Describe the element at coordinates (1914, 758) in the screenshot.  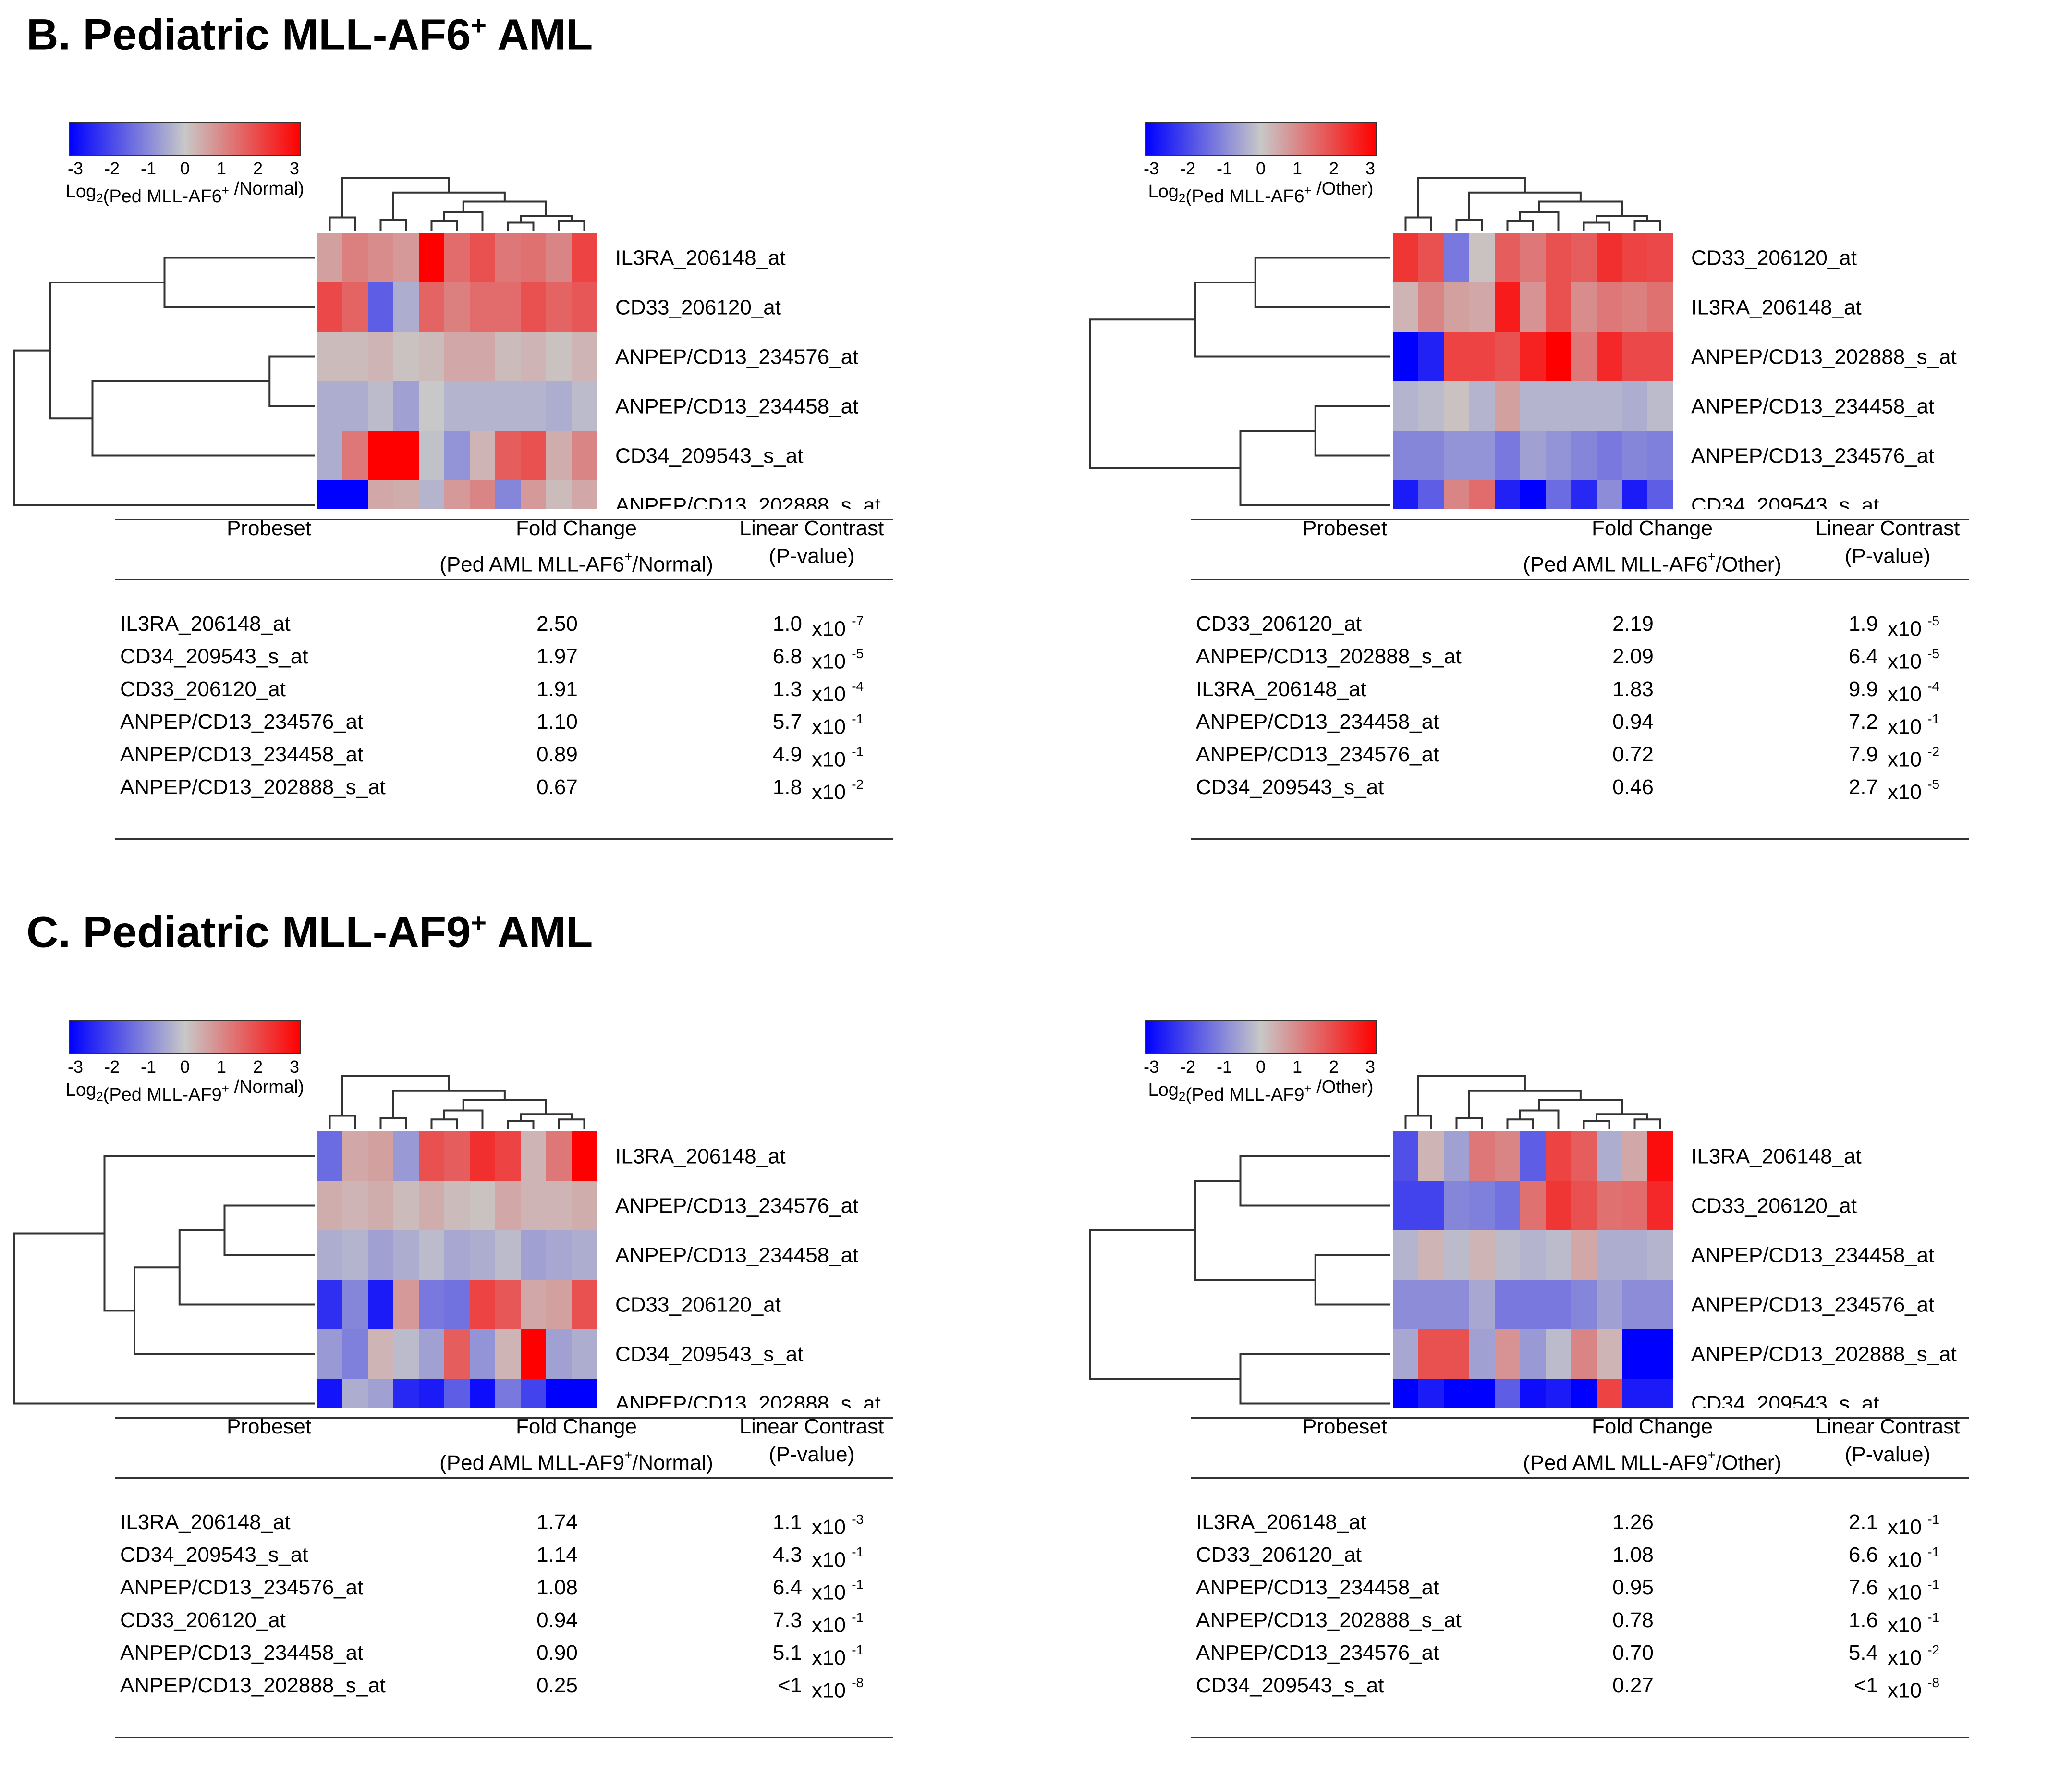
I see `table-cell-pvalue-base: x10 -2` at that location.